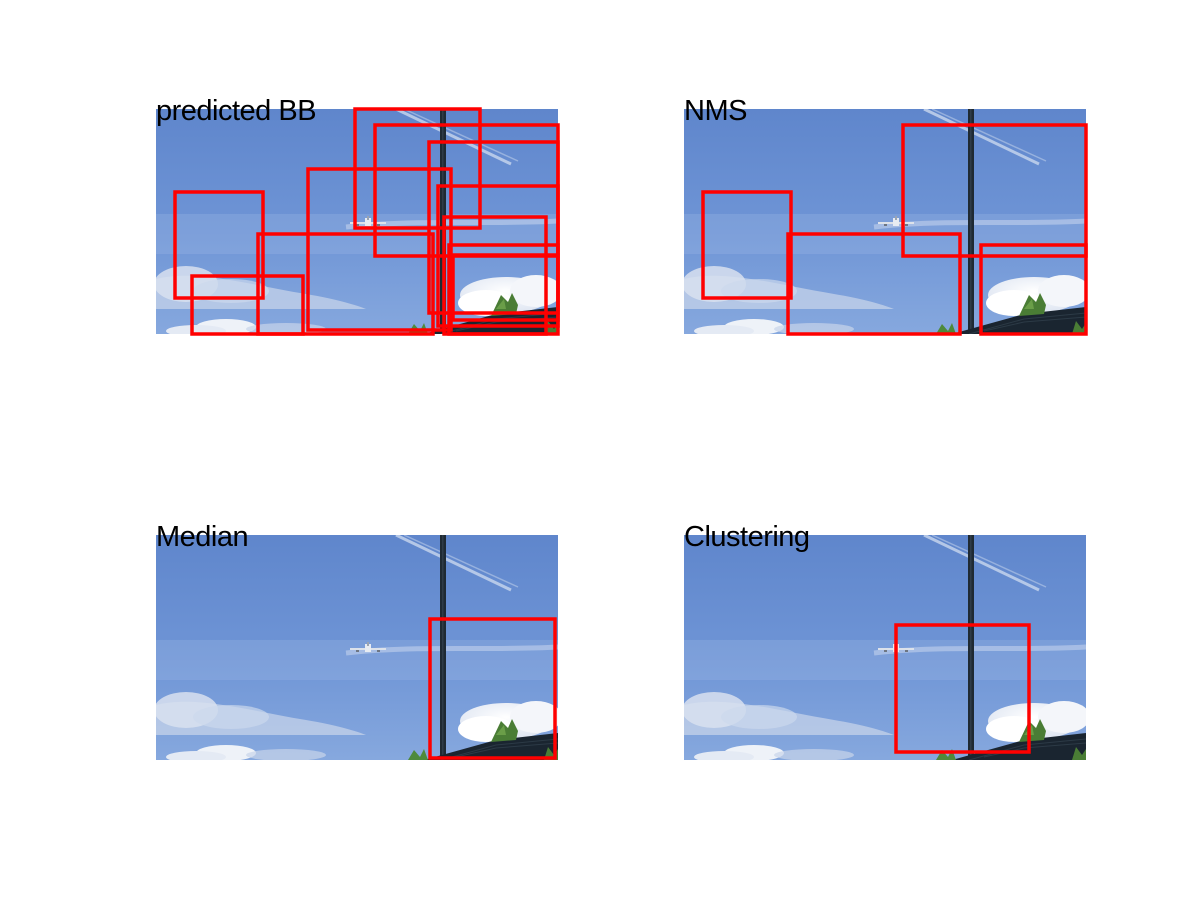  I want to click on panel-title: predicted BB, so click(236, 111).